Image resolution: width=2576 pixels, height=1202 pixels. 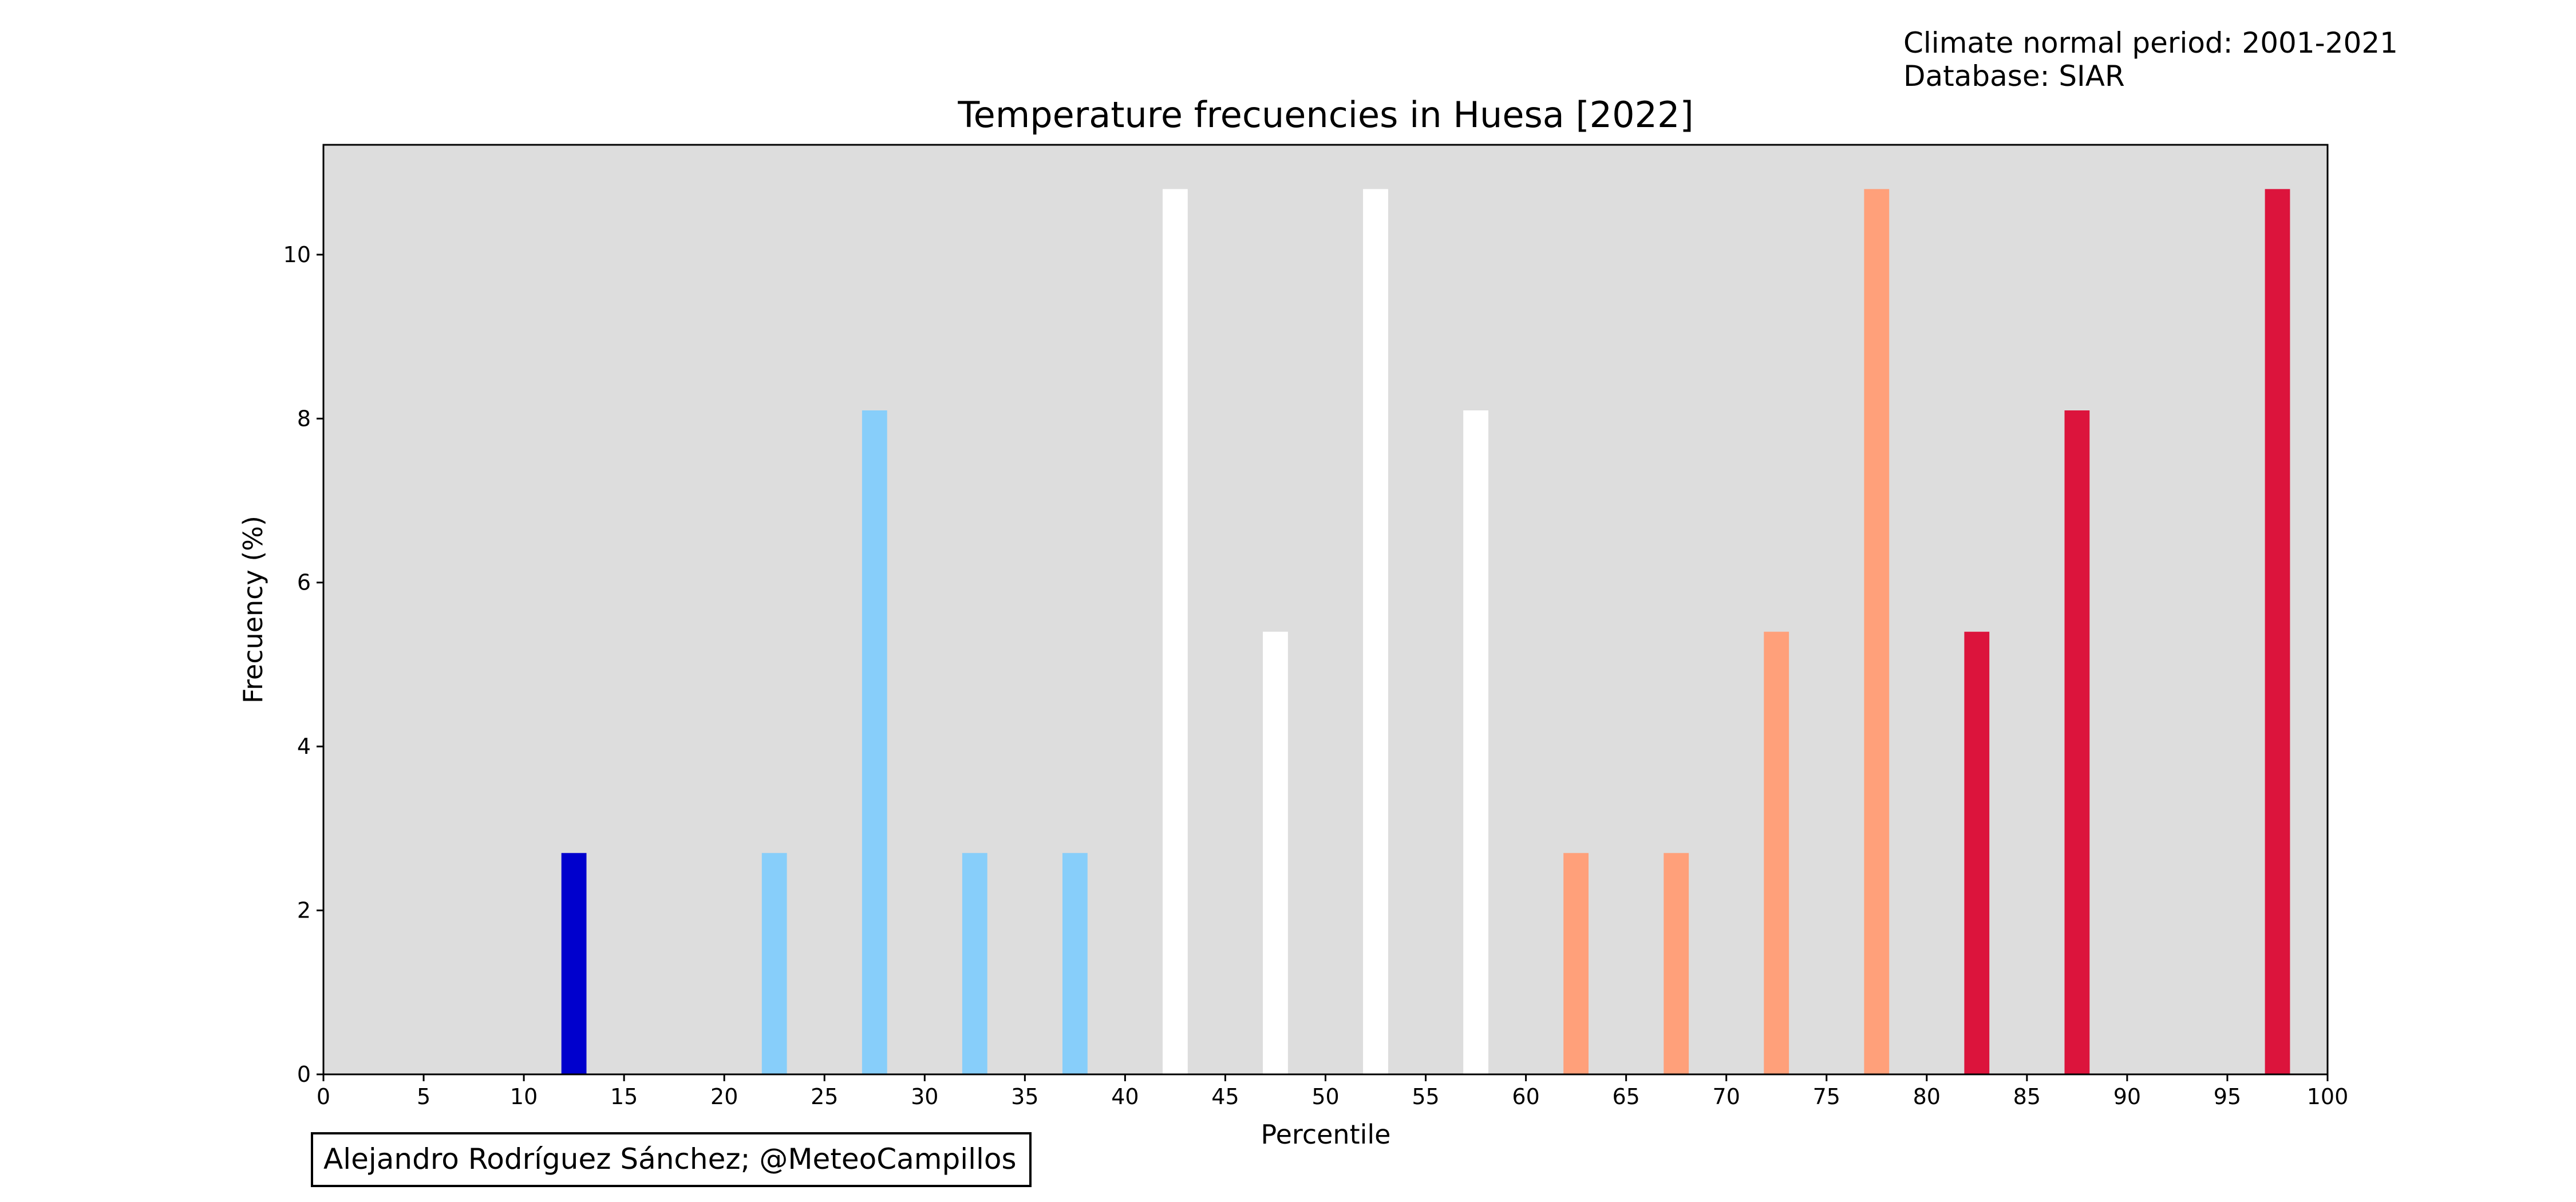 I want to click on y-tick-label: 2, so click(x=304, y=911).